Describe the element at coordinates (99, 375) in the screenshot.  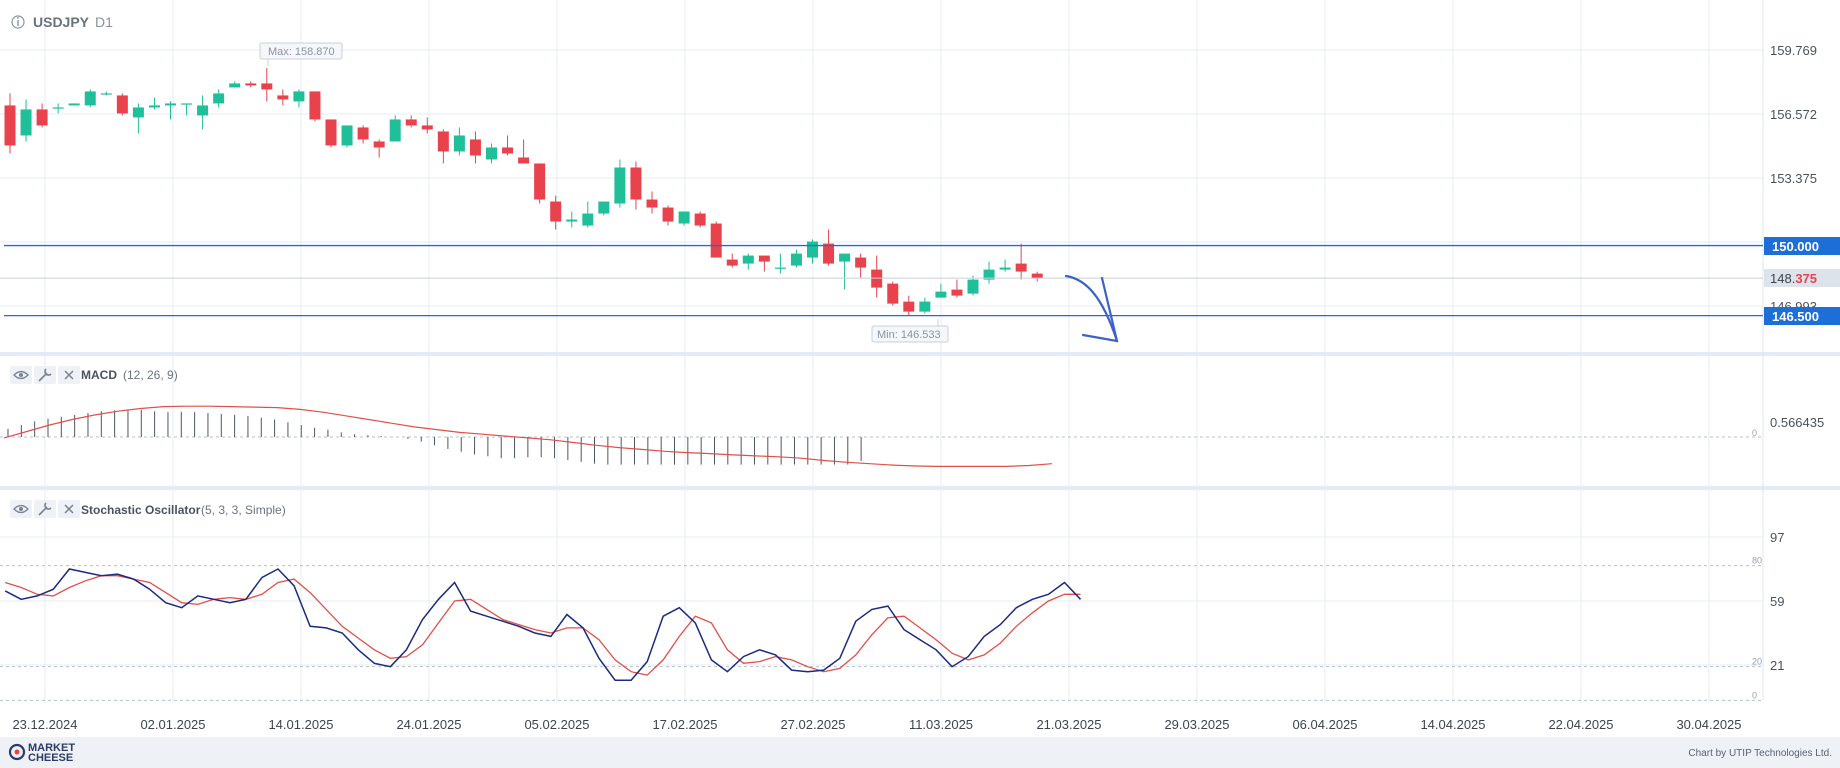
I see `macd-title: MACD` at that location.